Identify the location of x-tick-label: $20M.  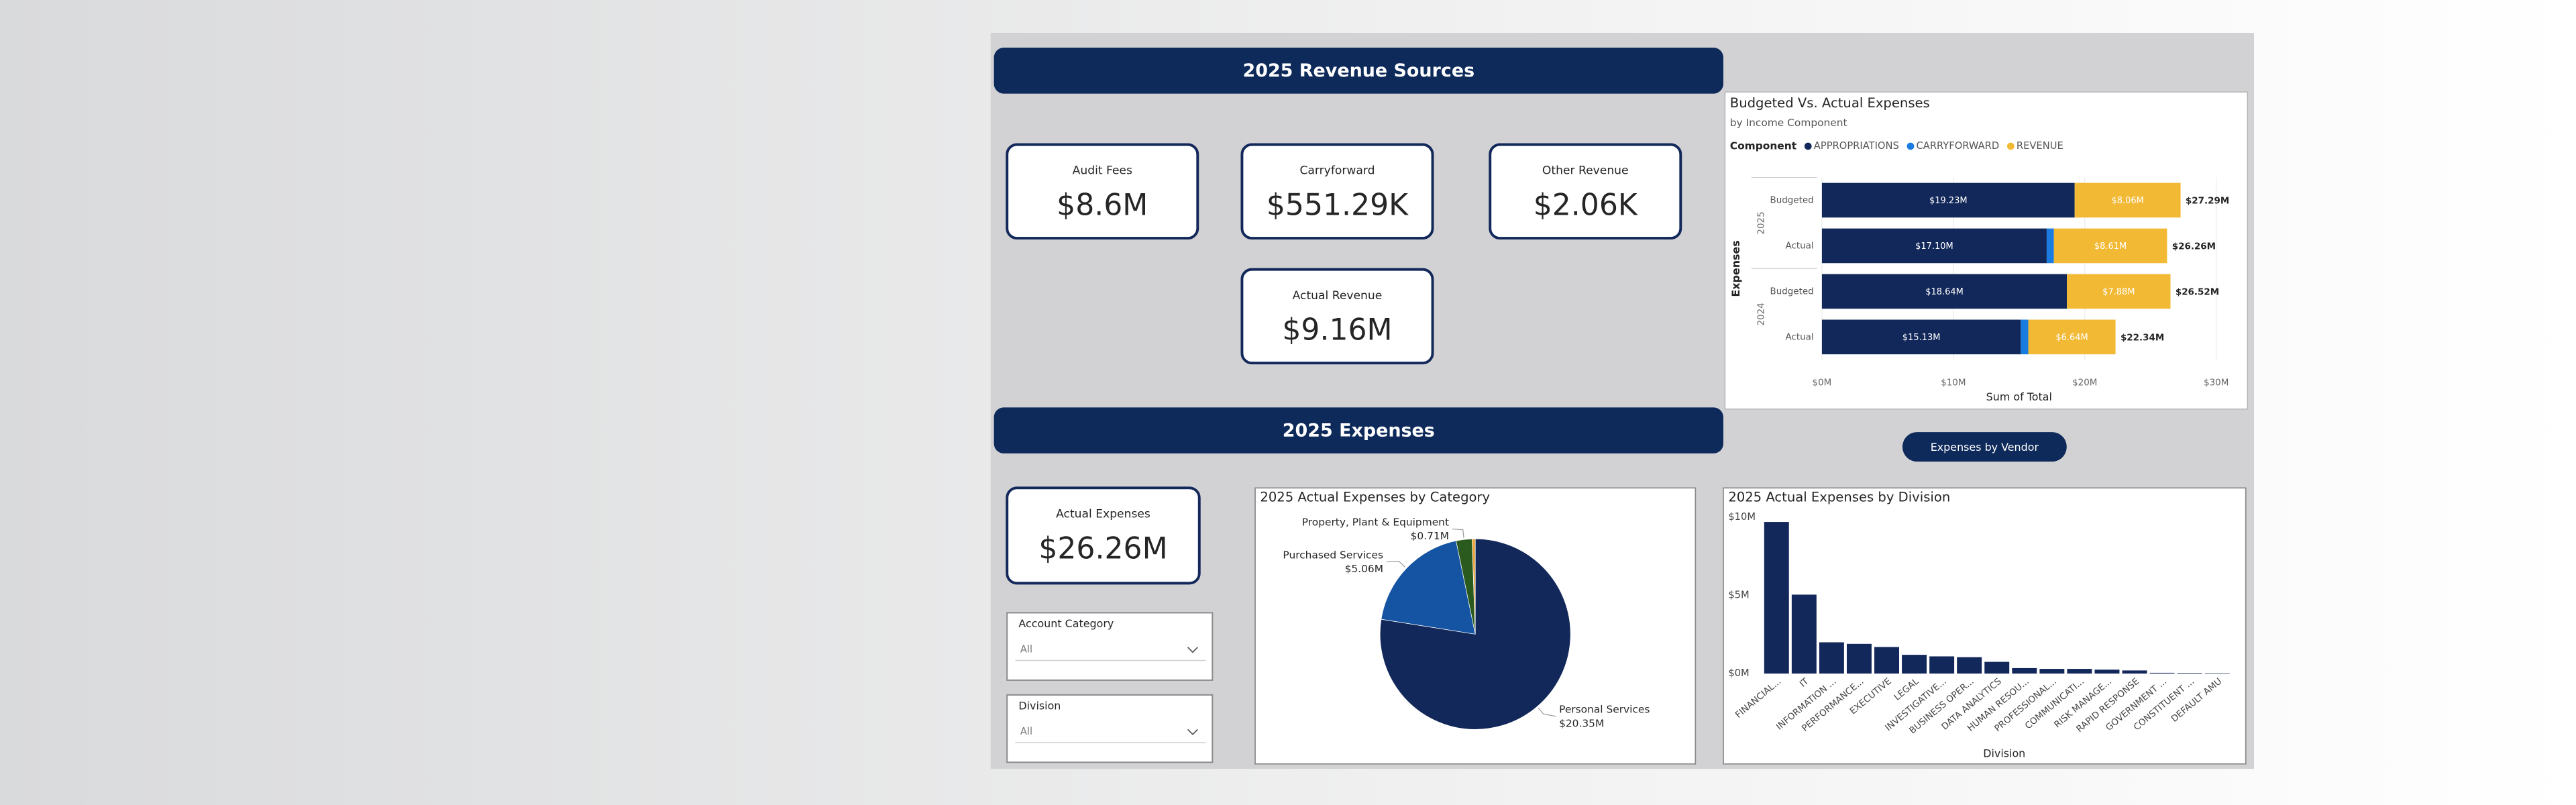
(2084, 383).